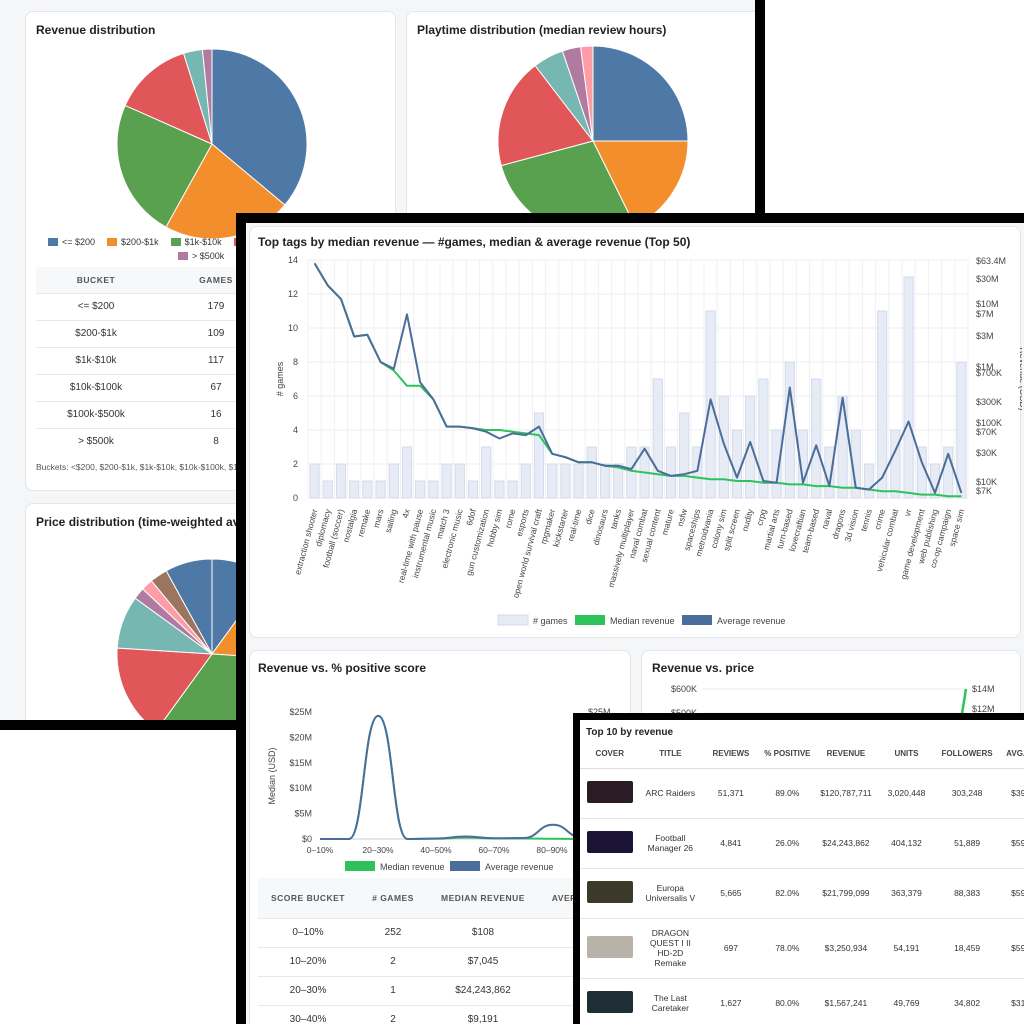  Describe the element at coordinates (307, 839) in the screenshot. I see `left-tick-label: $0` at that location.